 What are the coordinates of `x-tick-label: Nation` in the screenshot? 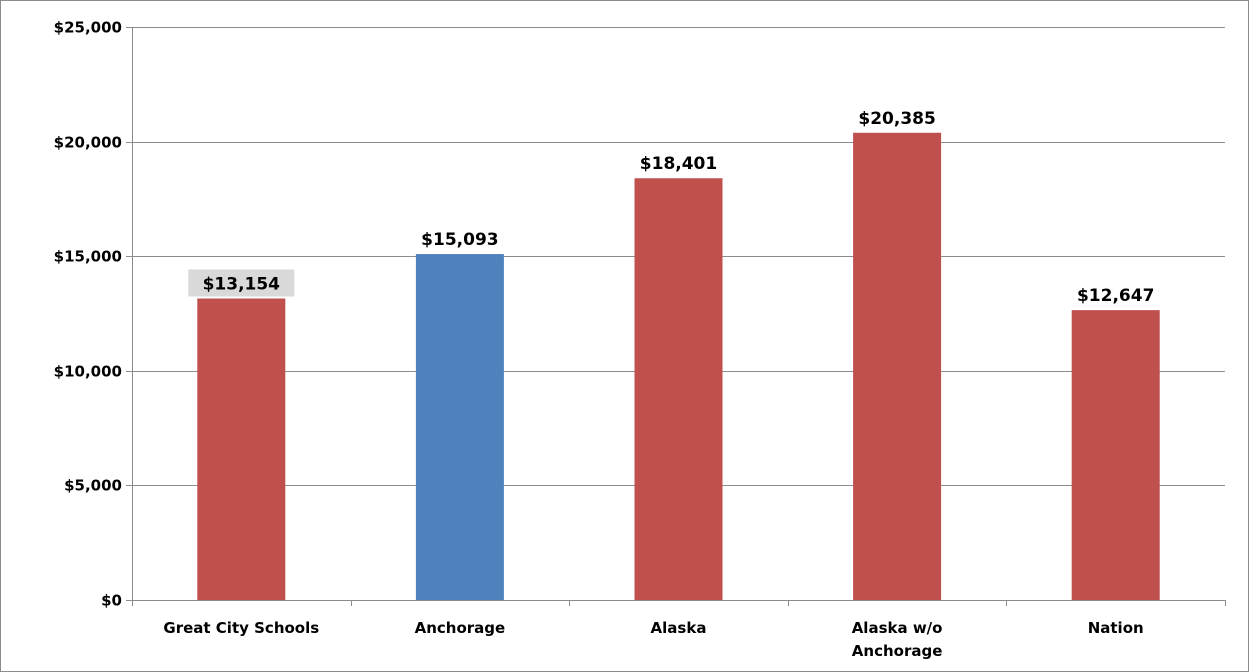 It's located at (1116, 628).